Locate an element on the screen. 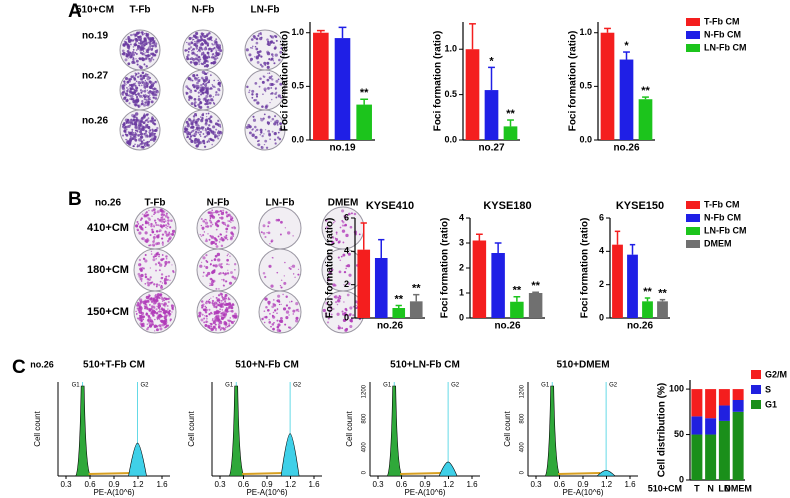 This screenshot has height=498, width=790. dish-row-label: no.26 is located at coordinates (95, 121).